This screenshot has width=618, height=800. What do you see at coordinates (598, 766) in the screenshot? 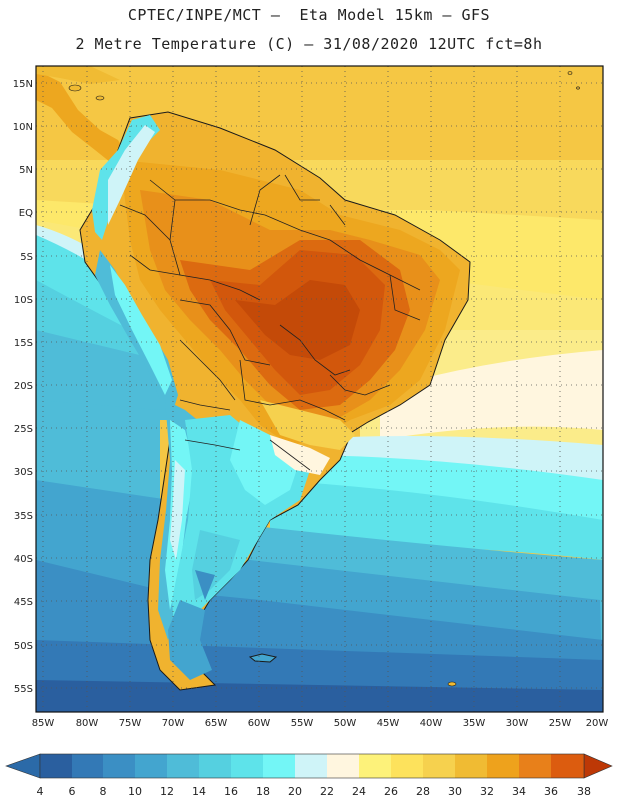
I see `legend-high-arrow` at bounding box center [598, 766].